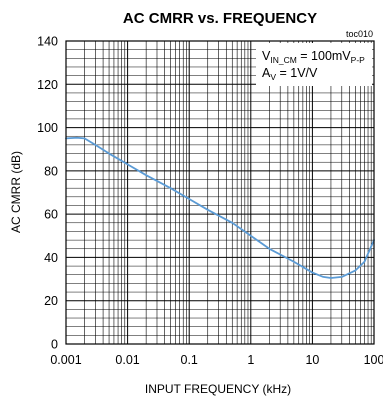  What do you see at coordinates (51, 215) in the screenshot?
I see `y-tick-label: 60` at bounding box center [51, 215].